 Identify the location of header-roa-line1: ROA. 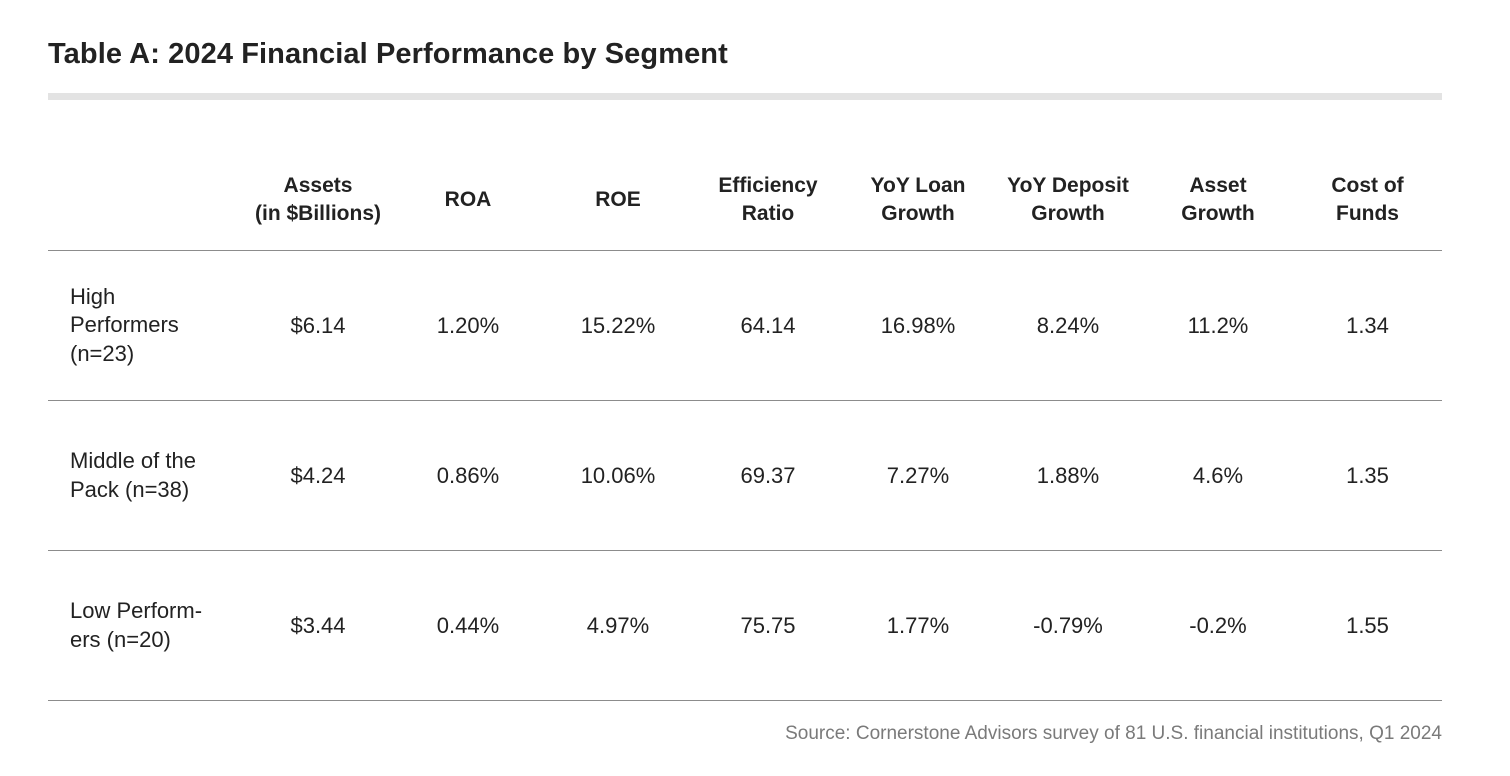
(468, 199).